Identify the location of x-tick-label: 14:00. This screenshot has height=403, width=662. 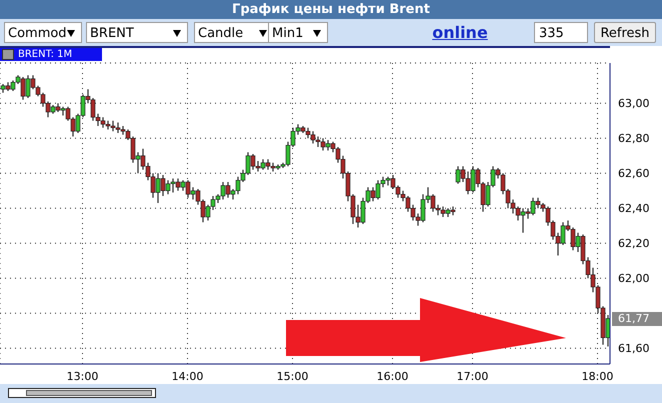
(188, 376).